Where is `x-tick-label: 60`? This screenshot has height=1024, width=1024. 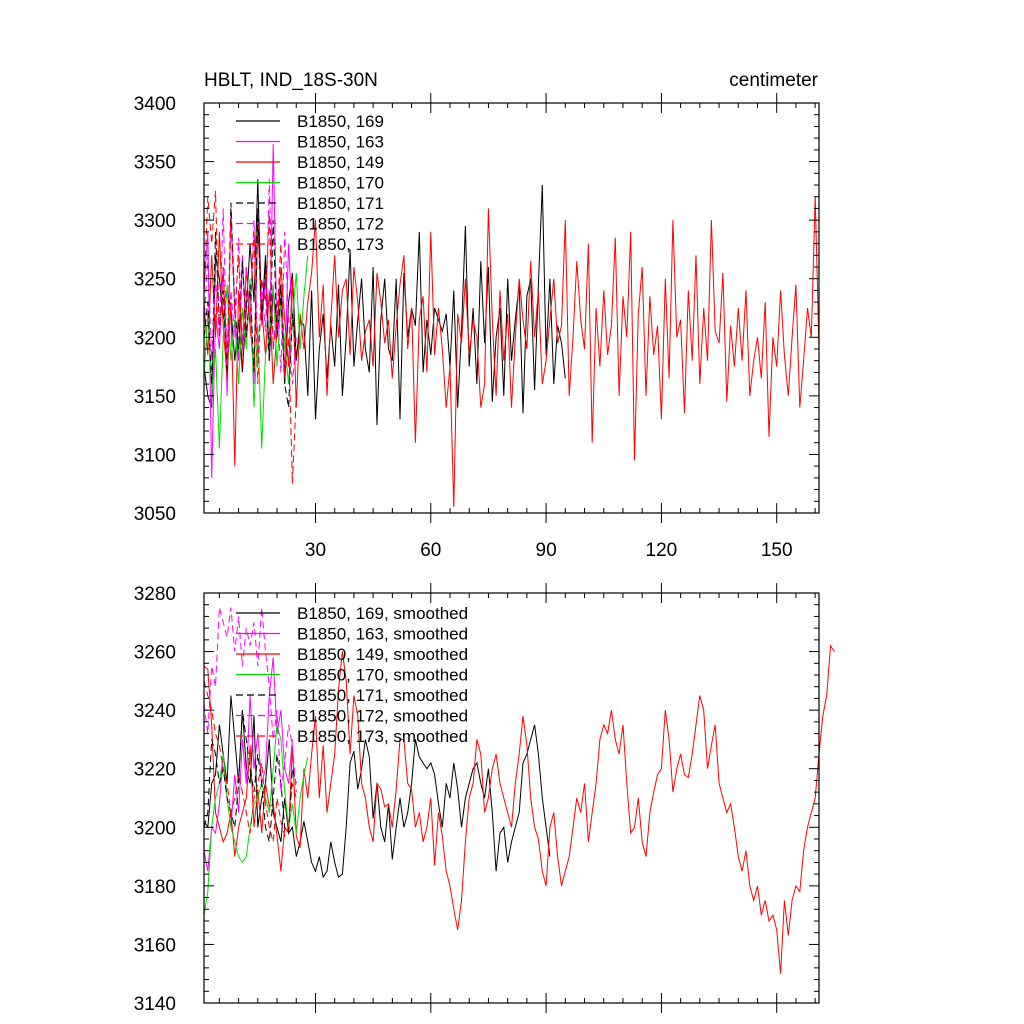
x-tick-label: 60 is located at coordinates (430, 550).